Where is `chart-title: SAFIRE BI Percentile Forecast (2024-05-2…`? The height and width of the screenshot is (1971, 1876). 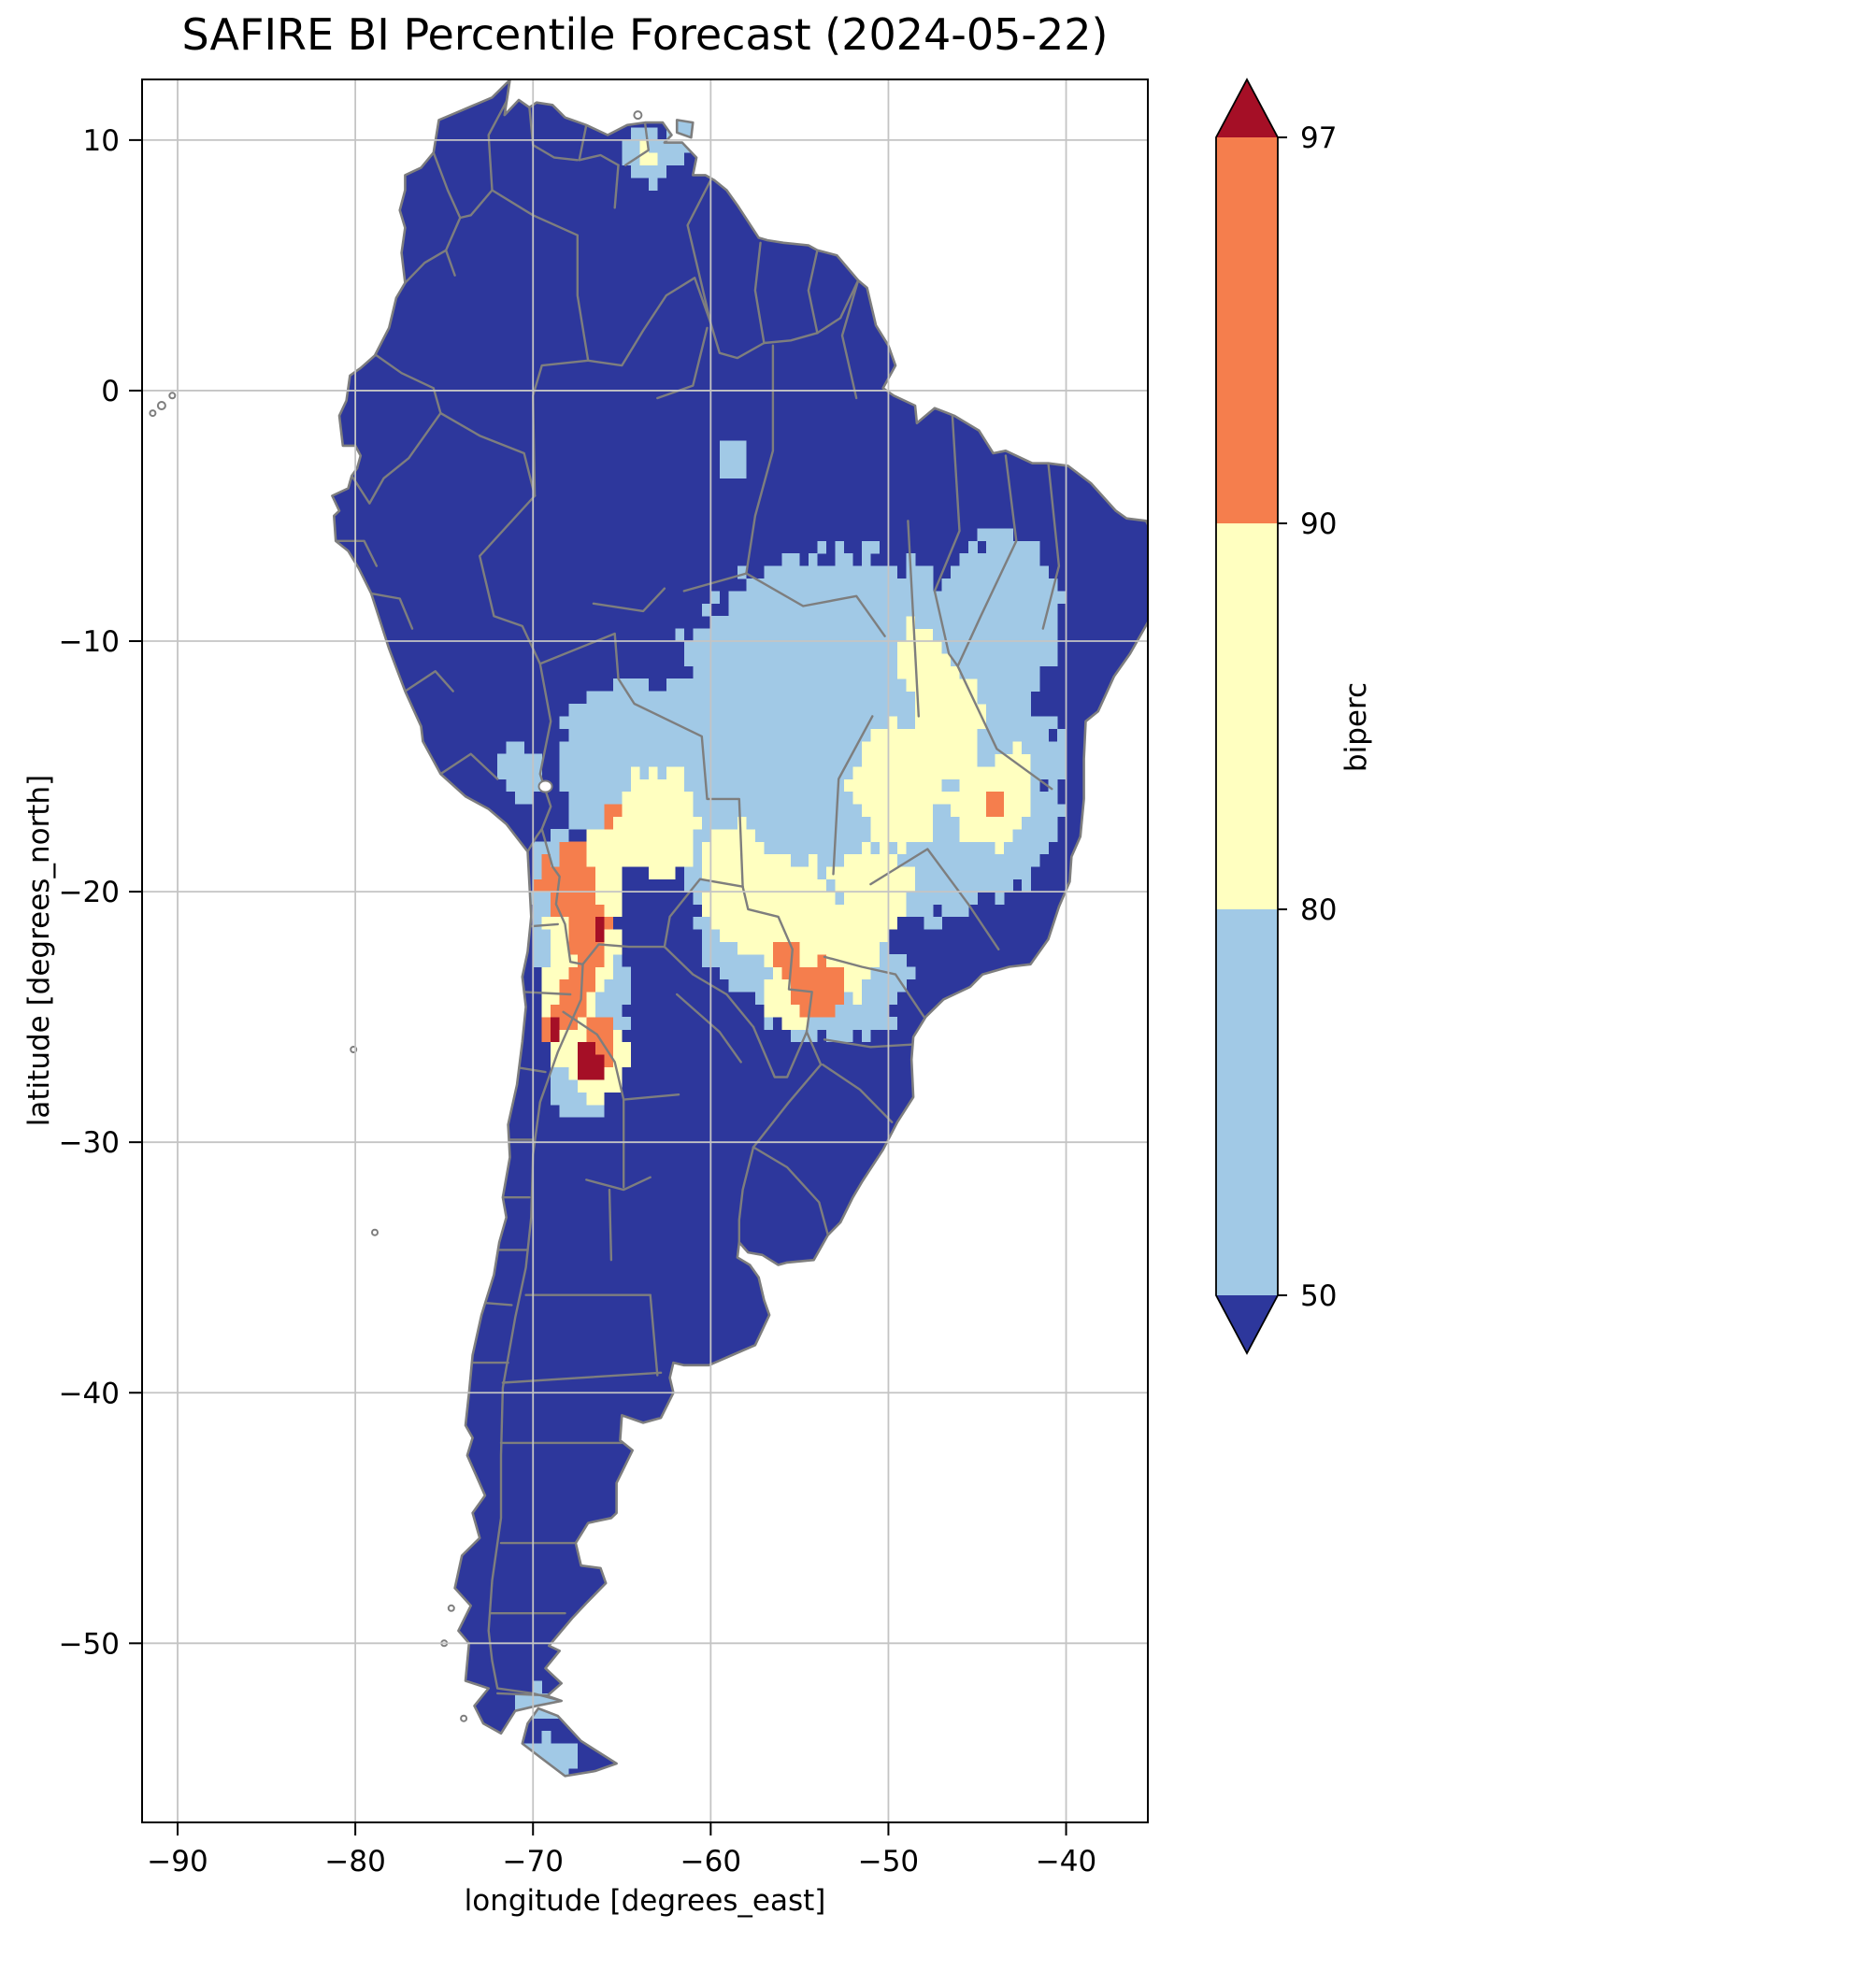
chart-title: SAFIRE BI Percentile Forecast (2024-05-2… is located at coordinates (645, 35).